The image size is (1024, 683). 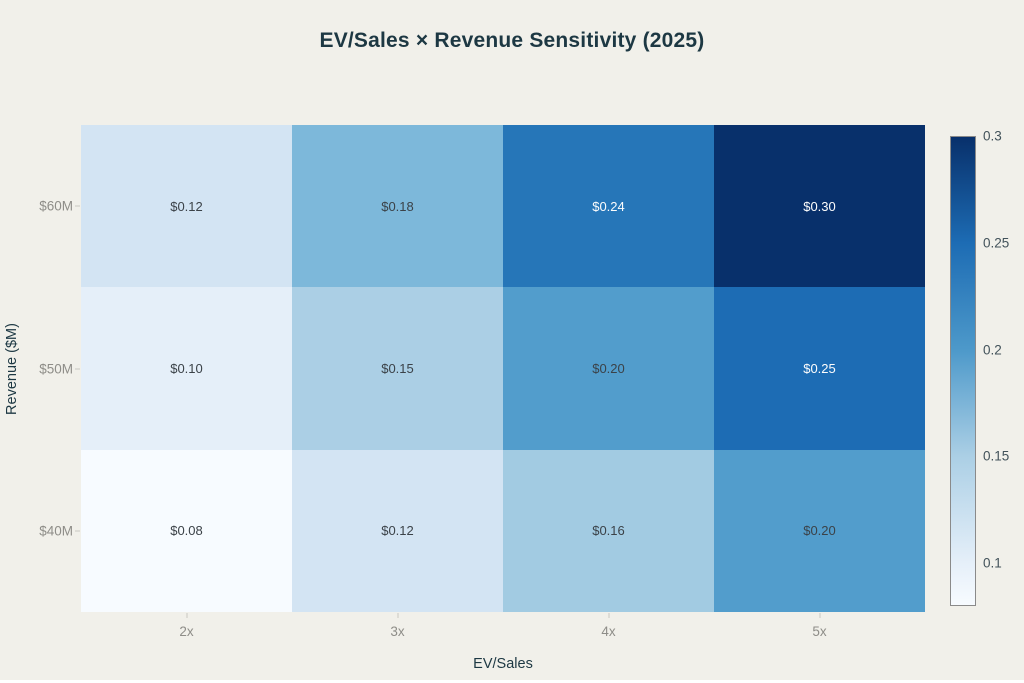 I want to click on y-axis-tick-label: $60M, so click(x=56, y=206).